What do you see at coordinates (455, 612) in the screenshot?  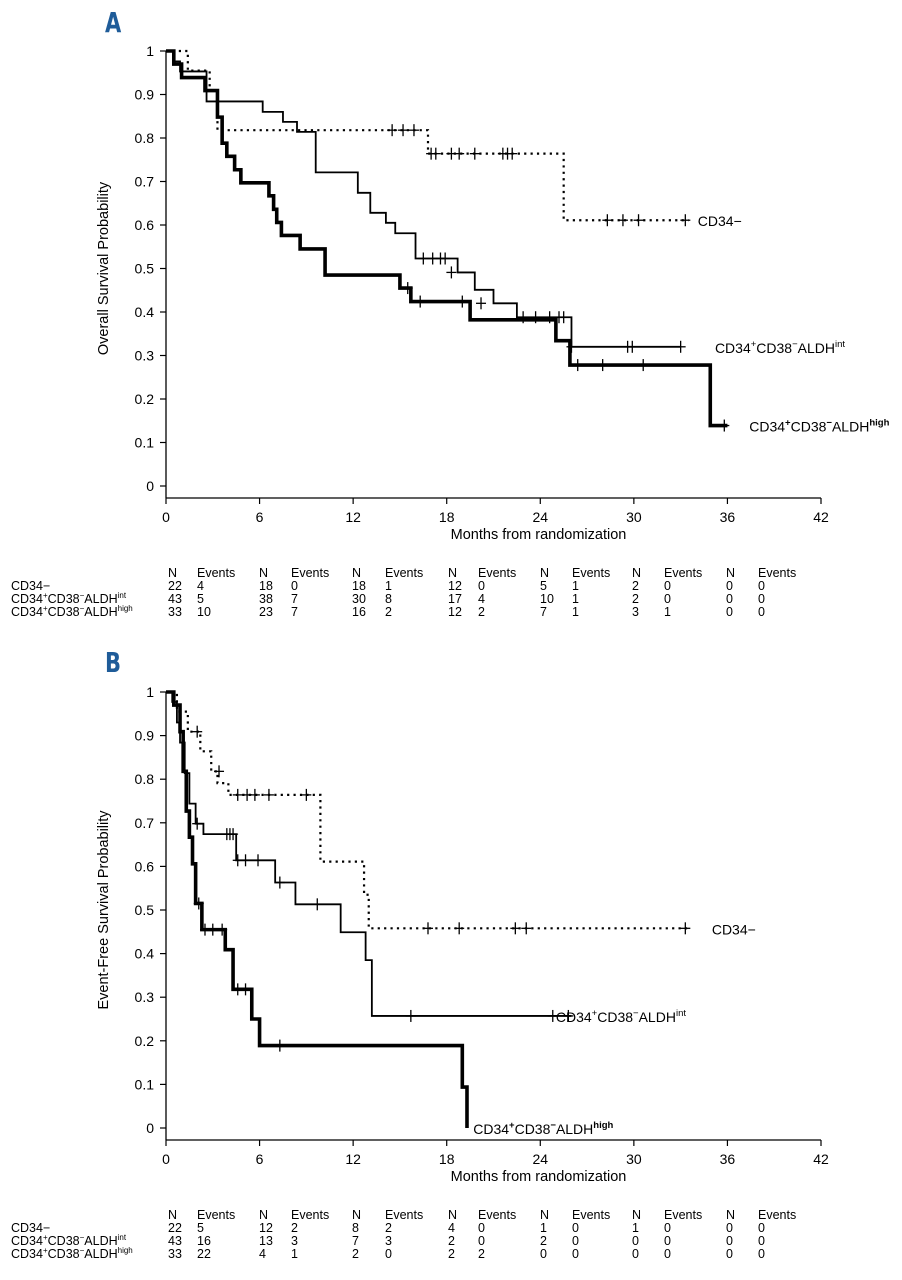 I see `risk-cell: 12` at bounding box center [455, 612].